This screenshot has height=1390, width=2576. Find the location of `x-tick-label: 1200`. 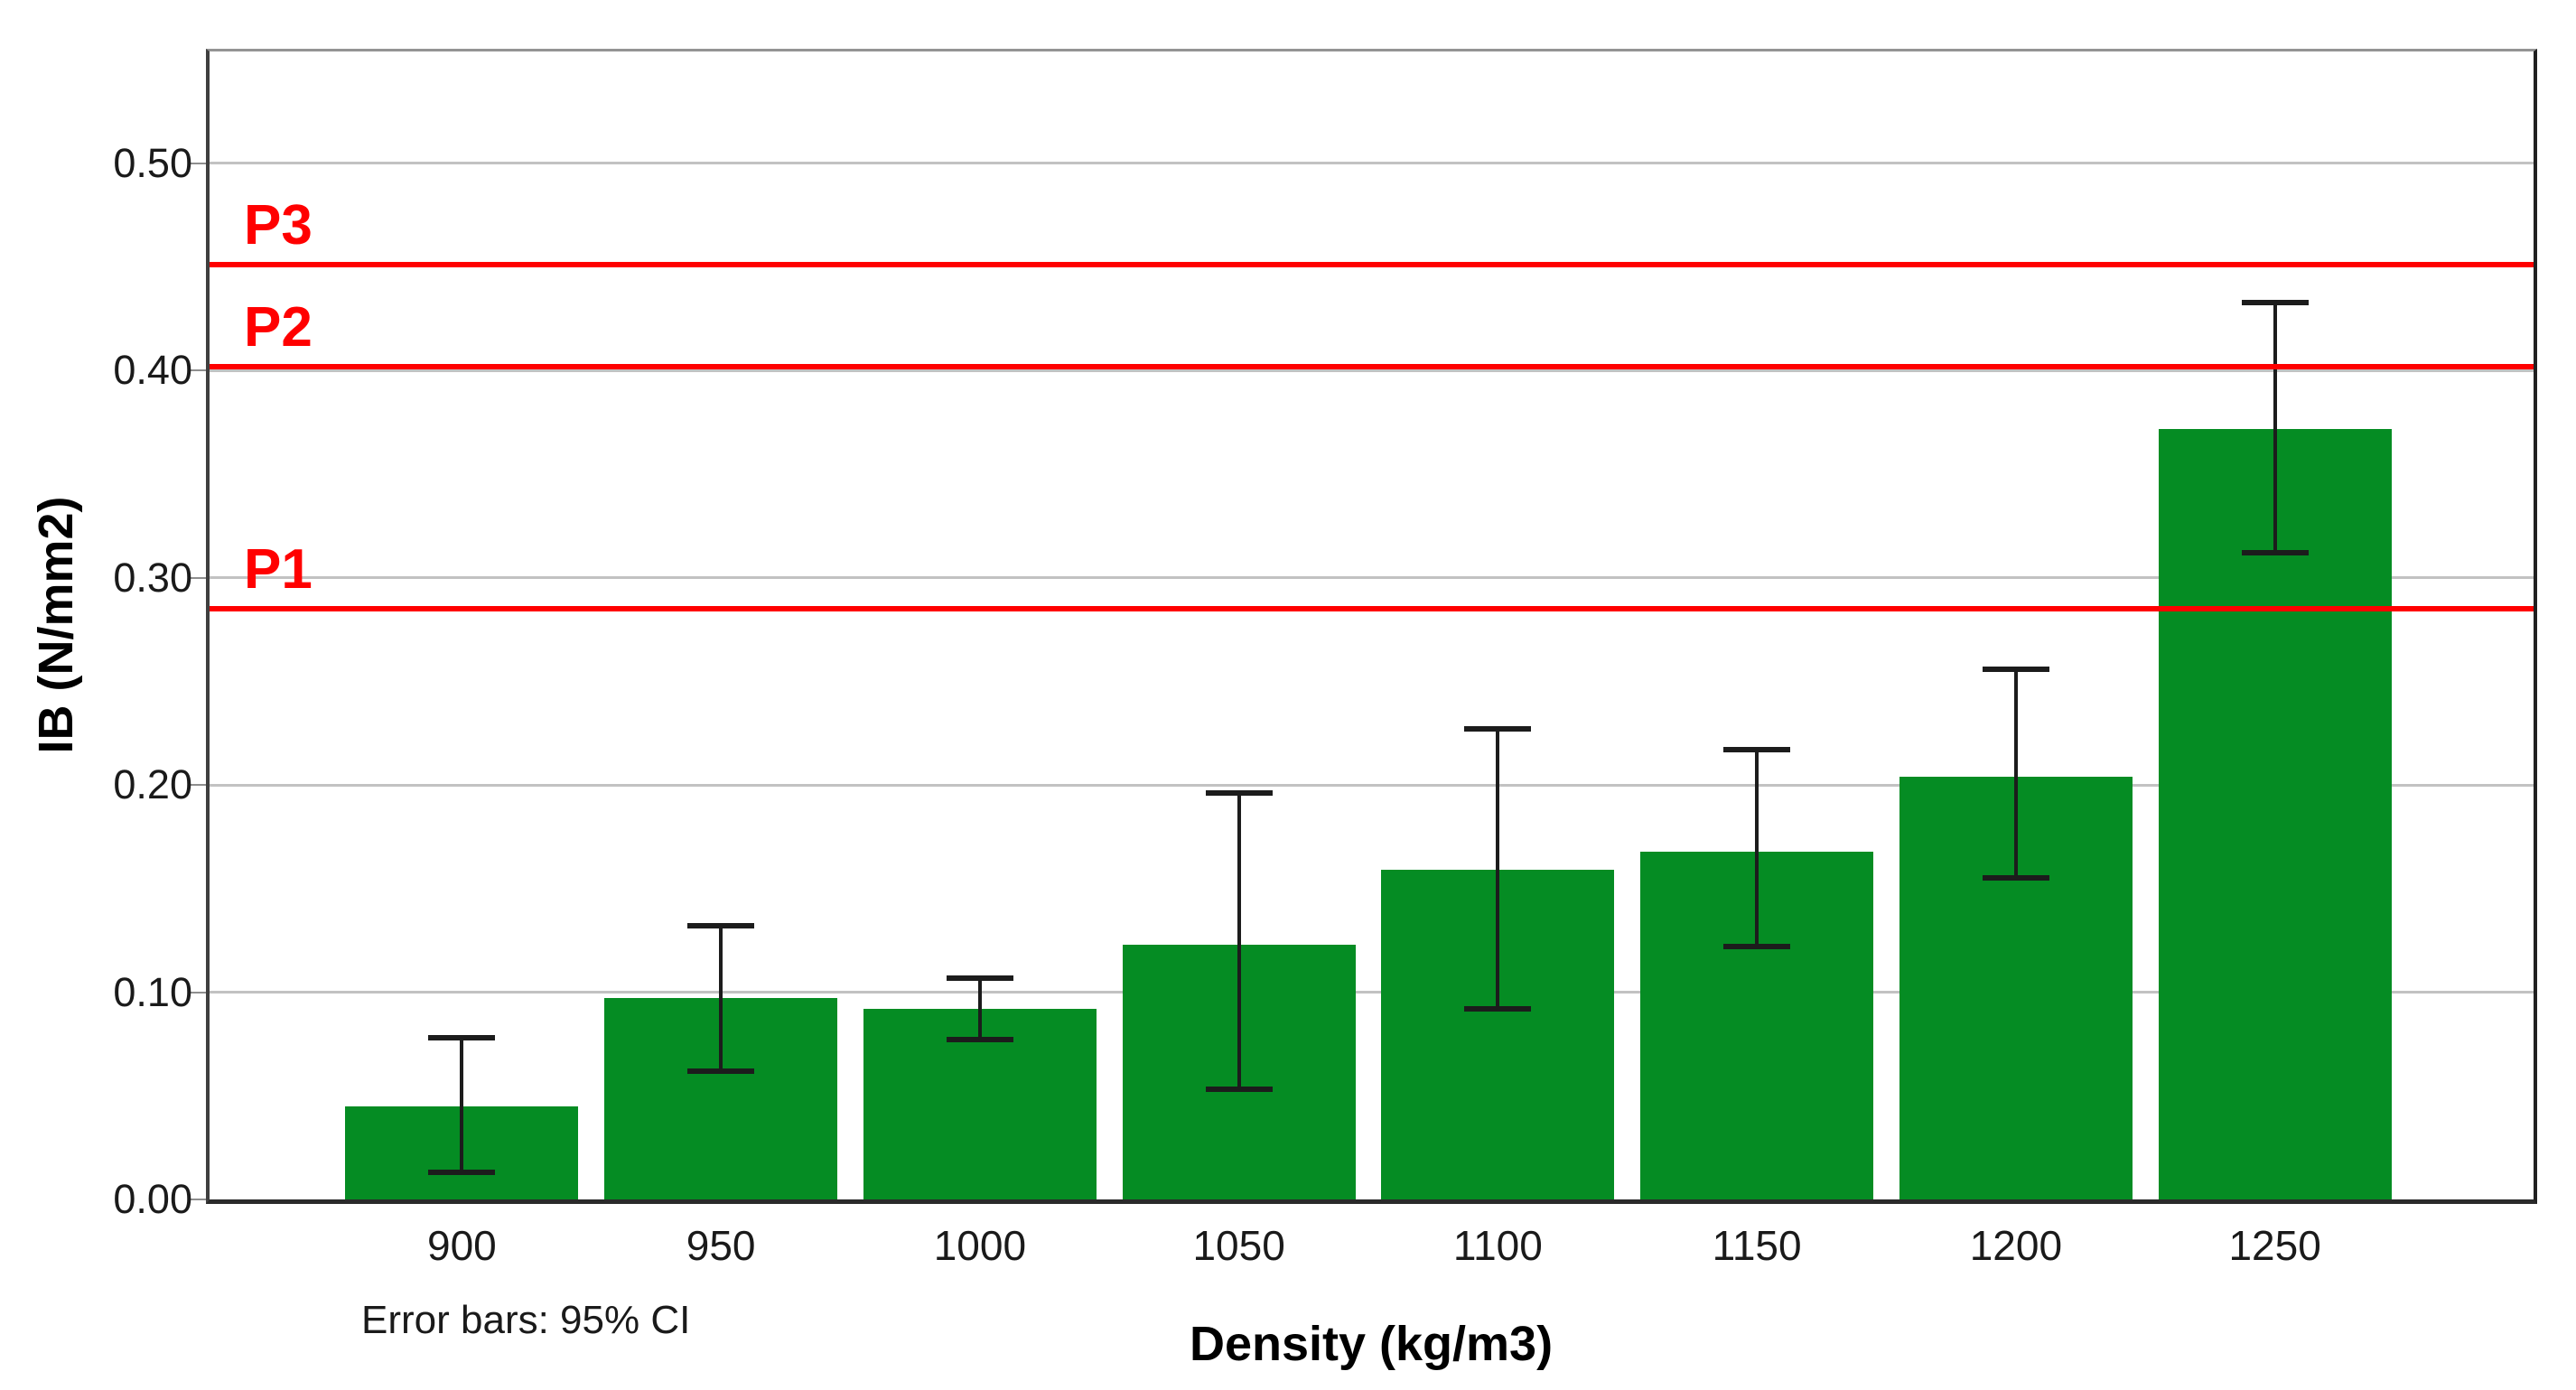

x-tick-label: 1200 is located at coordinates (2016, 1245).